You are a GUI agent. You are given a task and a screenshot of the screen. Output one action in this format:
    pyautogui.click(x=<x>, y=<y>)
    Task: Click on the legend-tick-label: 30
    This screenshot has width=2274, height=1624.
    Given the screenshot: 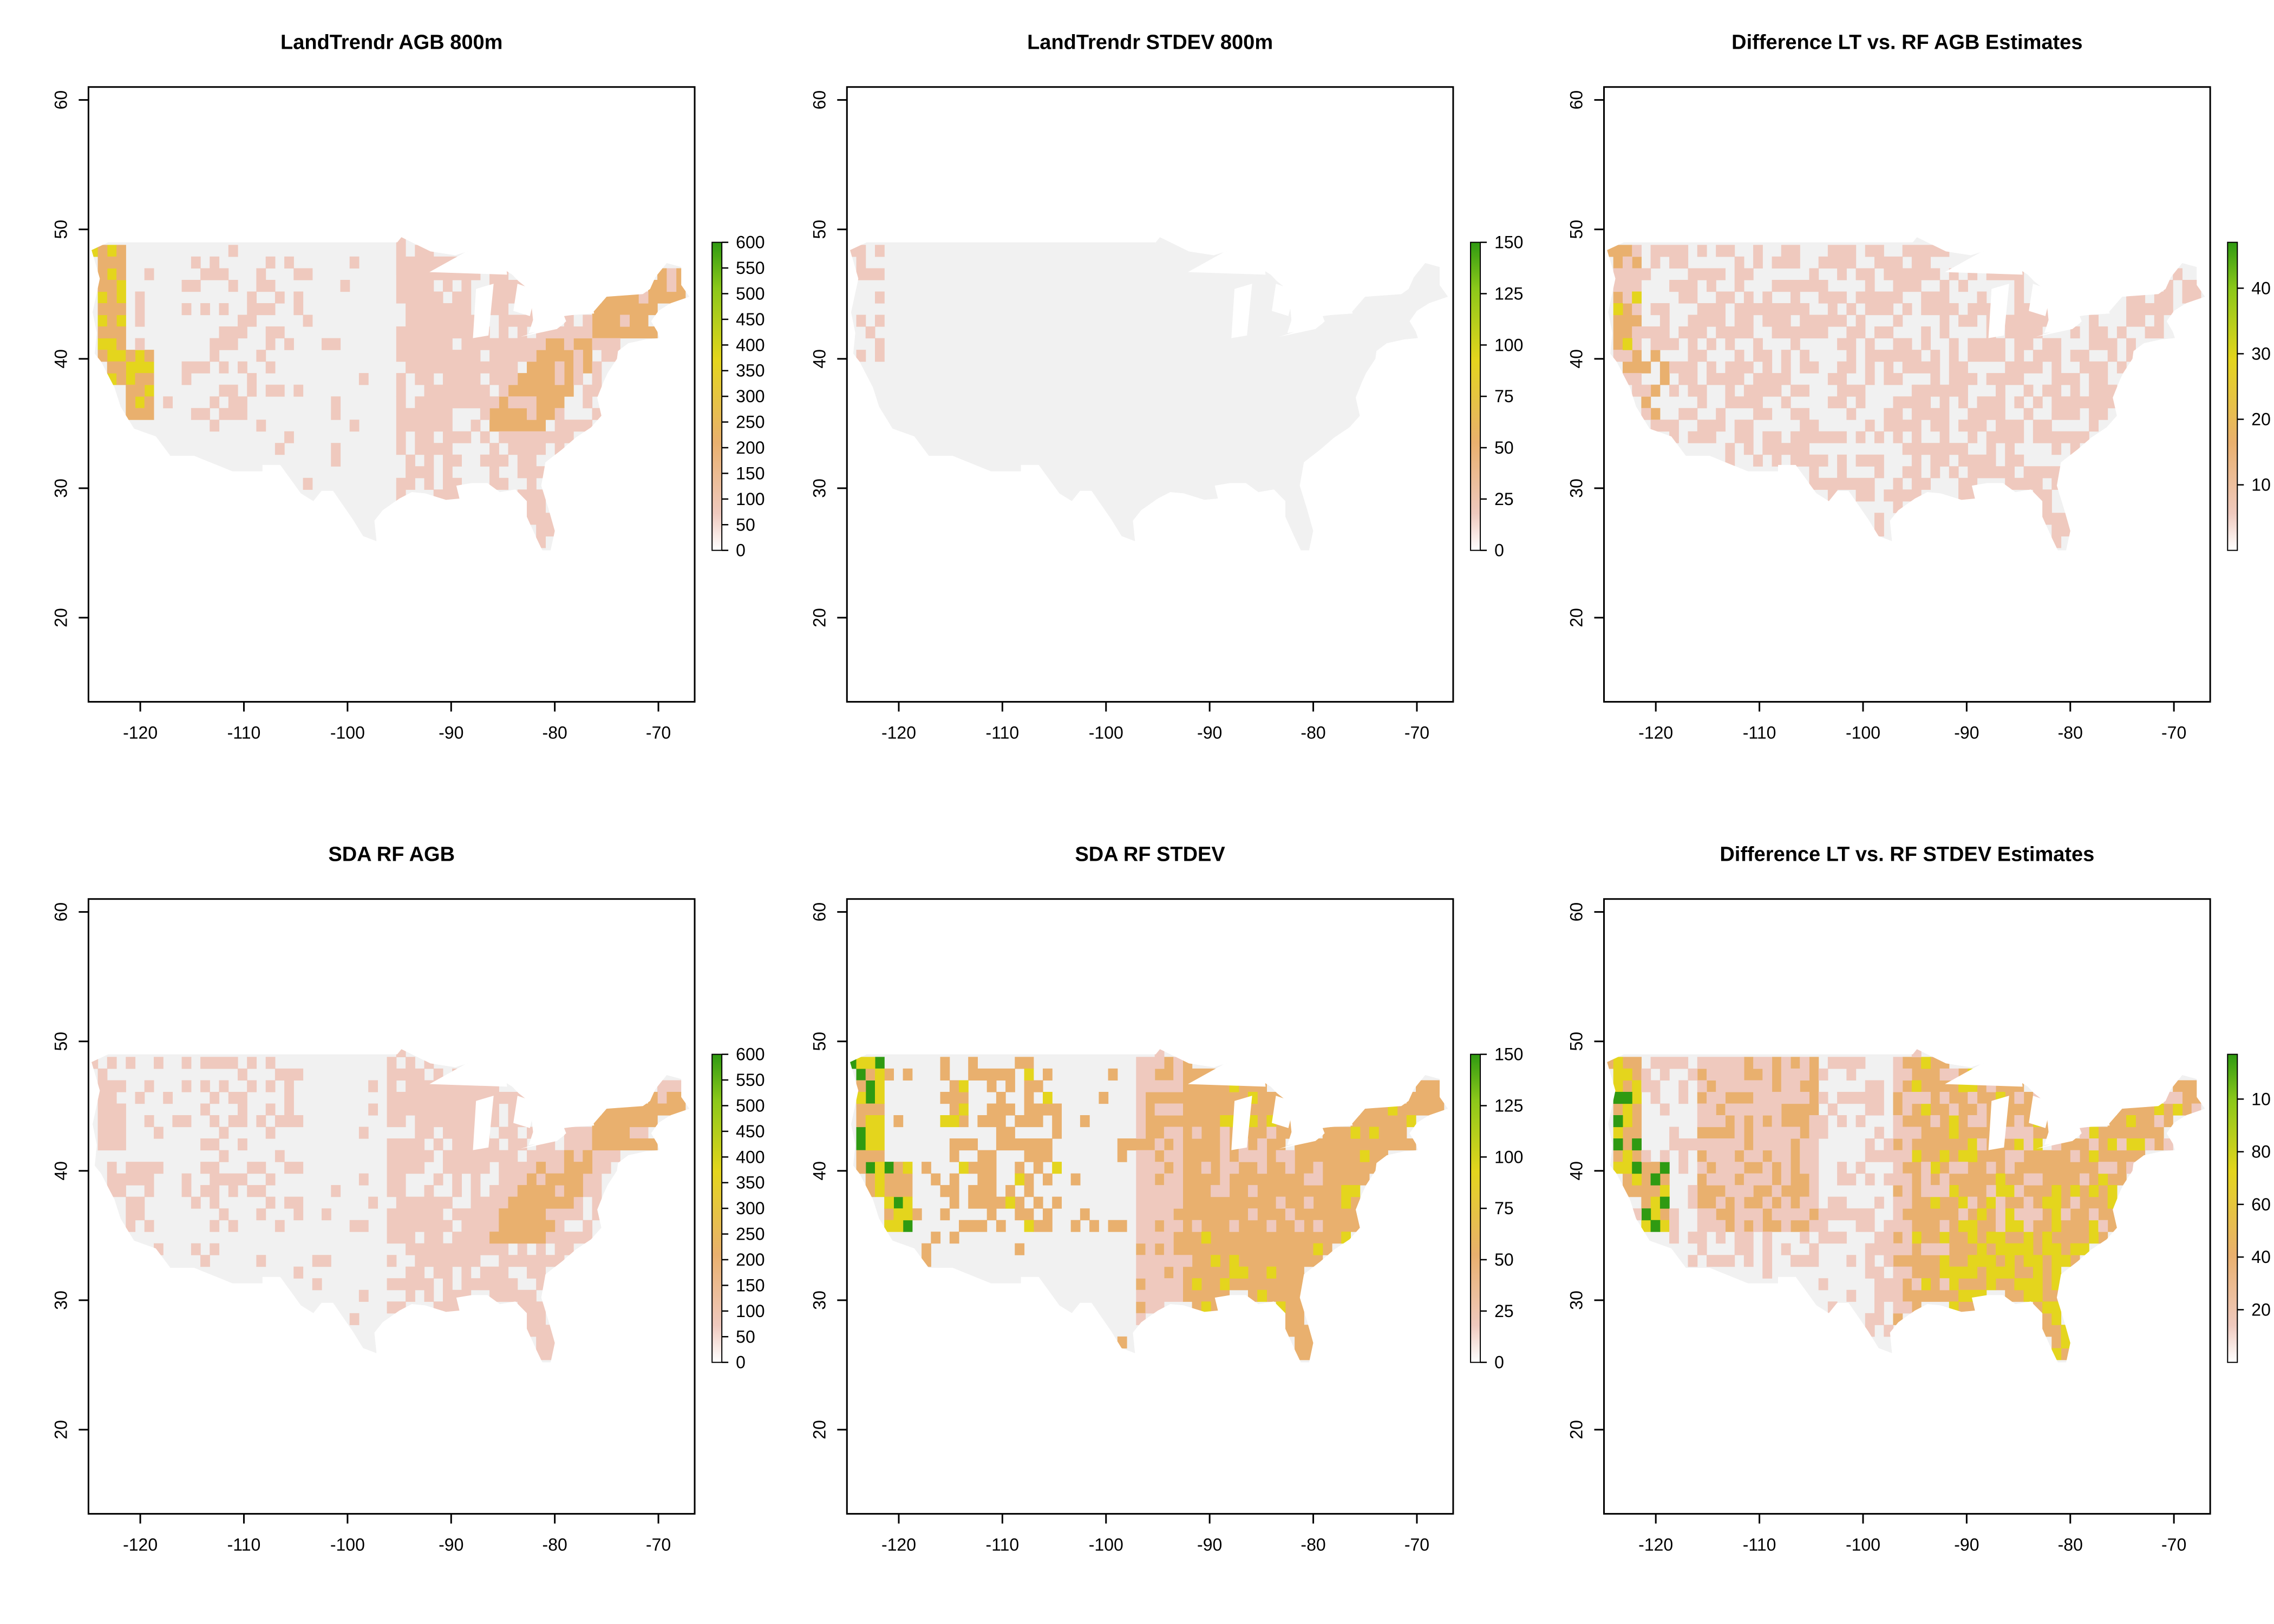 What is the action you would take?
    pyautogui.click(x=2261, y=353)
    